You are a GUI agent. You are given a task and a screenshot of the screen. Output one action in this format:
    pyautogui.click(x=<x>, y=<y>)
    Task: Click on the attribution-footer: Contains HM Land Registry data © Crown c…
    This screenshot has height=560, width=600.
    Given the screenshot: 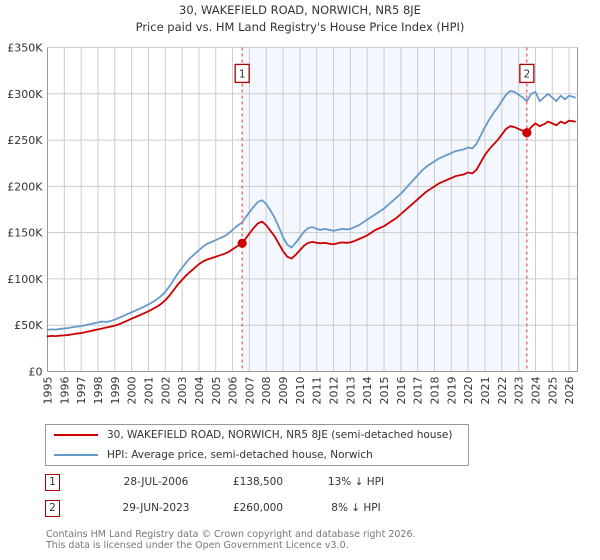 What is the action you would take?
    pyautogui.click(x=316, y=540)
    